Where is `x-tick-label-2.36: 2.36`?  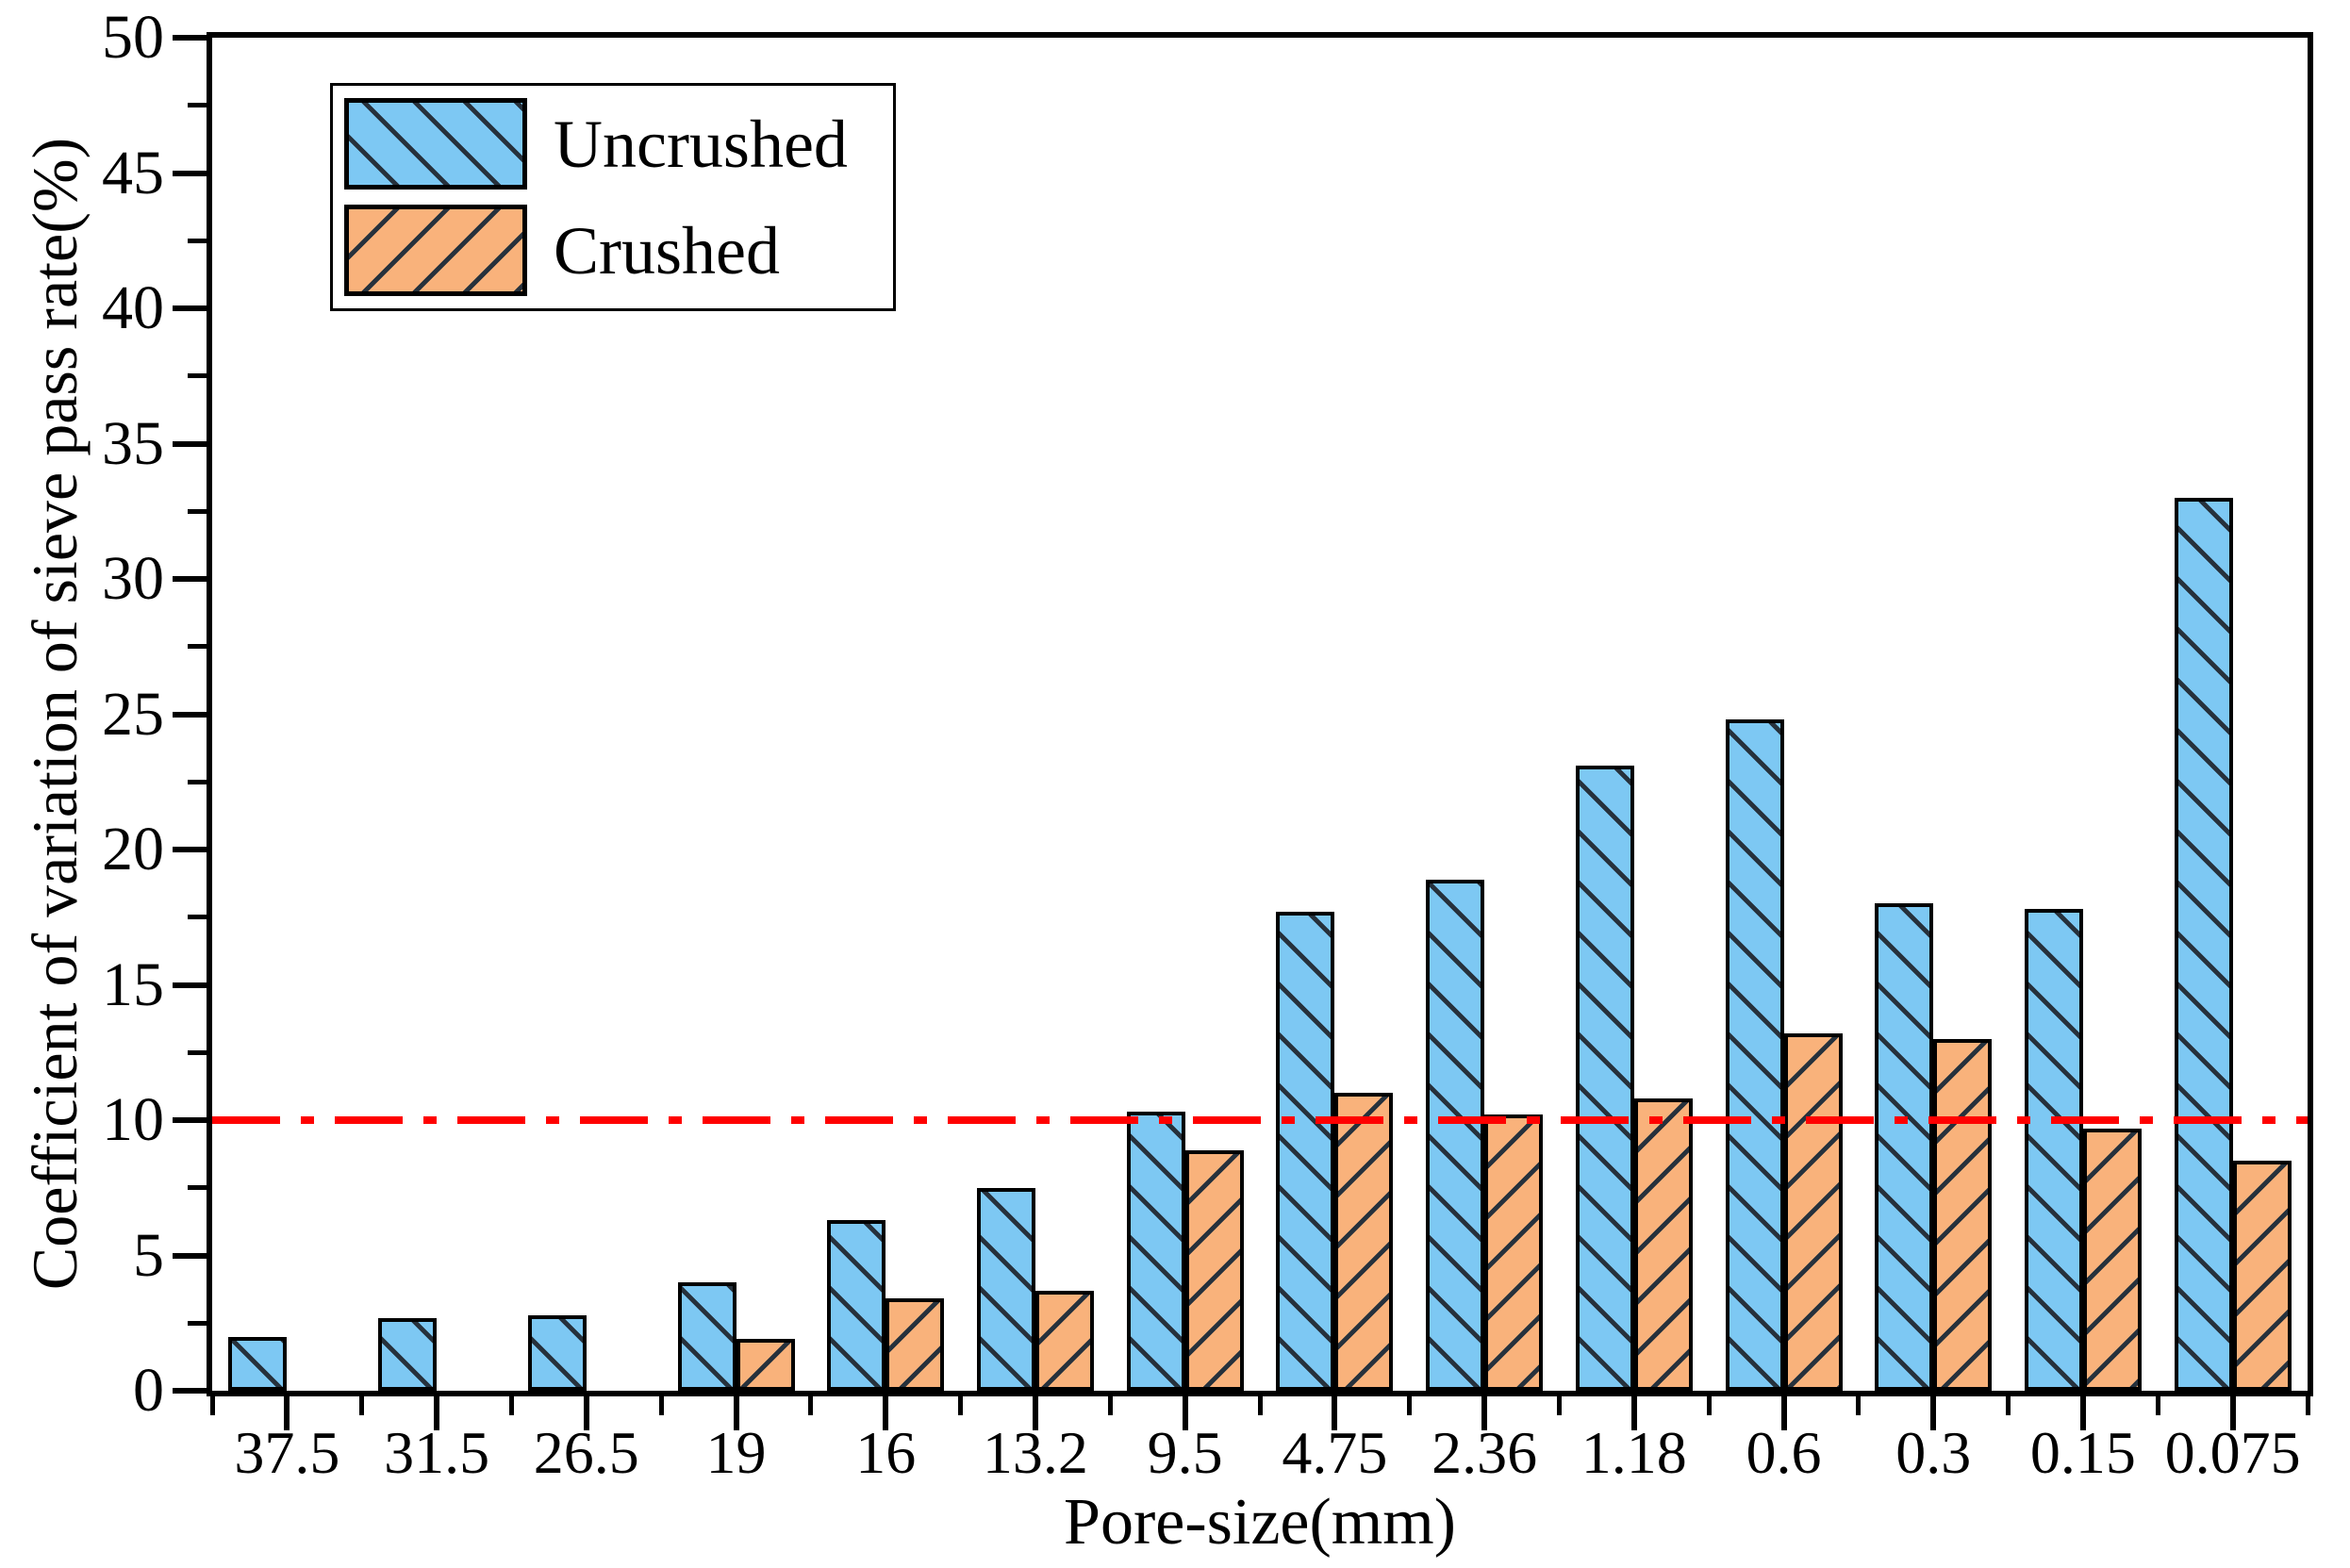 x-tick-label-2.36: 2.36 is located at coordinates (1485, 1452).